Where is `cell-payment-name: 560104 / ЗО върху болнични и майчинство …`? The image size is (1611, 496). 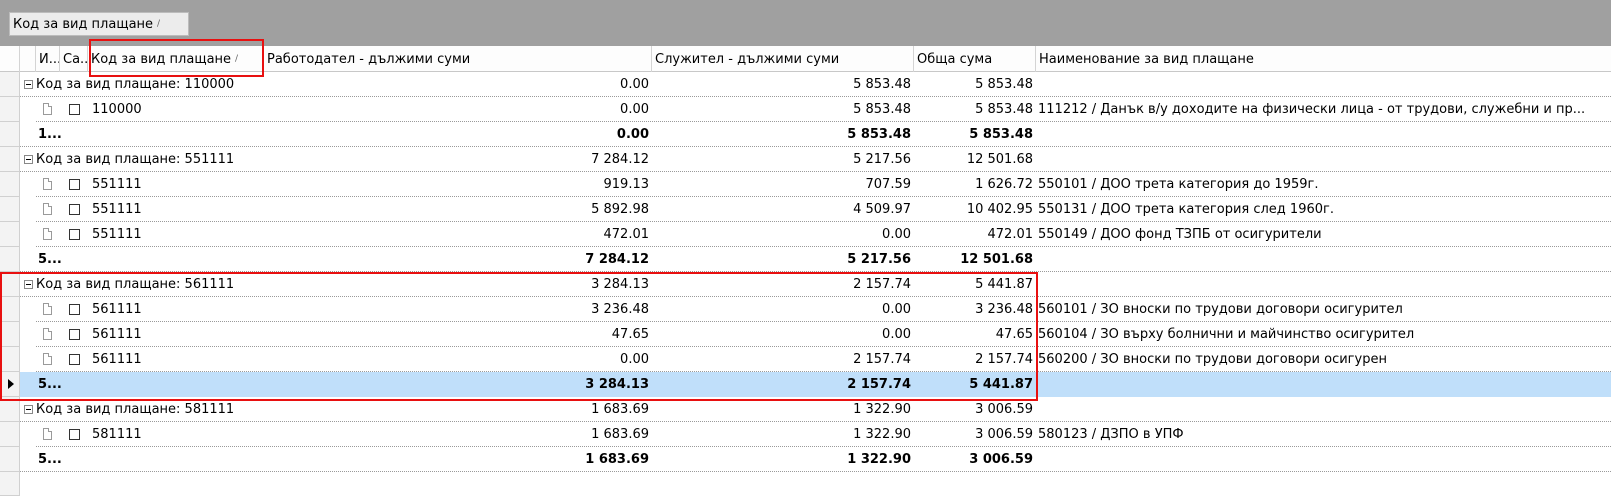
cell-payment-name: 560104 / ЗО върху болнични и майчинство … is located at coordinates (1226, 334).